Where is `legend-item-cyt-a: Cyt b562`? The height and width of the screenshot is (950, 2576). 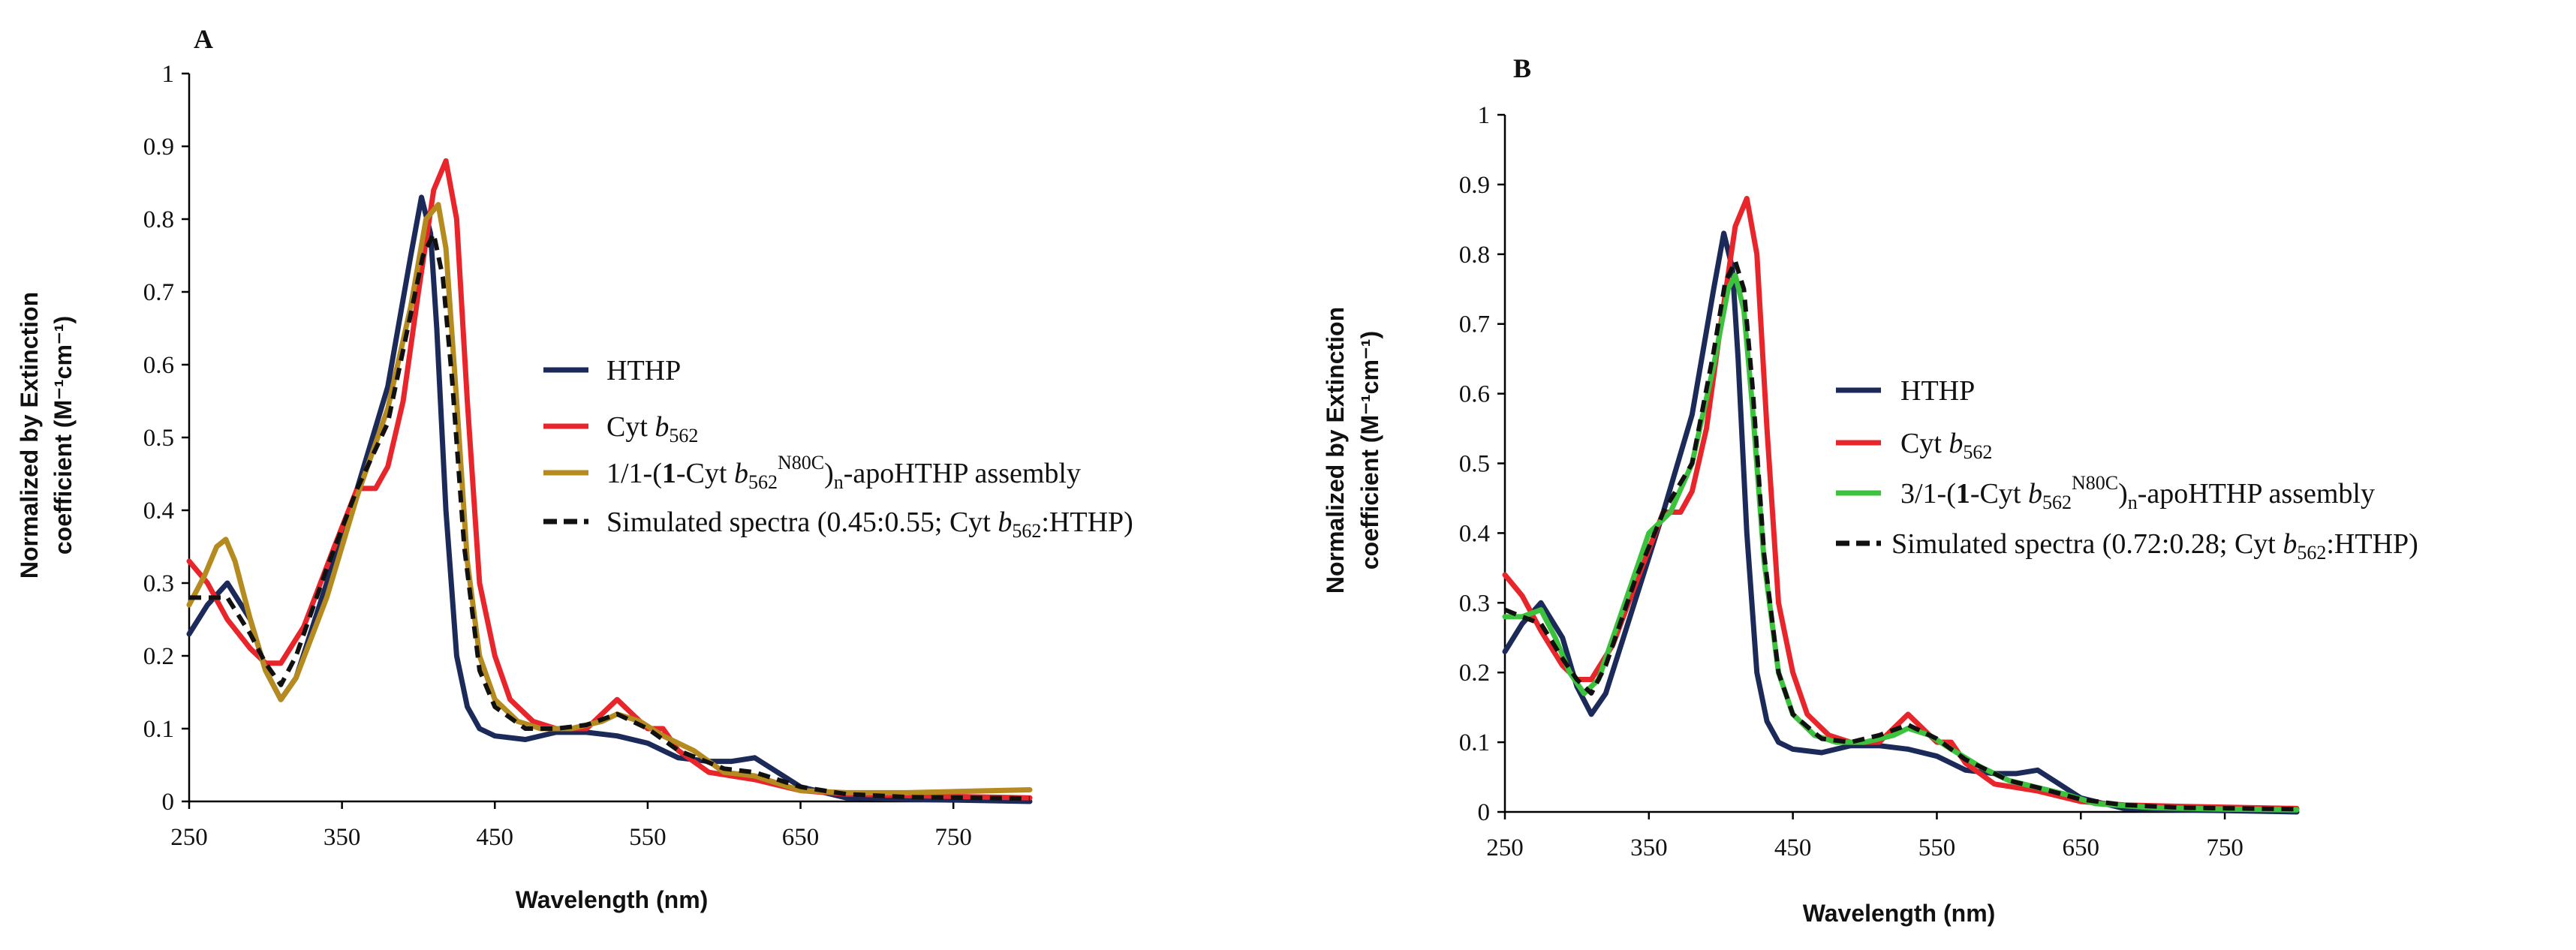 legend-item-cyt-a: Cyt b562 is located at coordinates (620, 428).